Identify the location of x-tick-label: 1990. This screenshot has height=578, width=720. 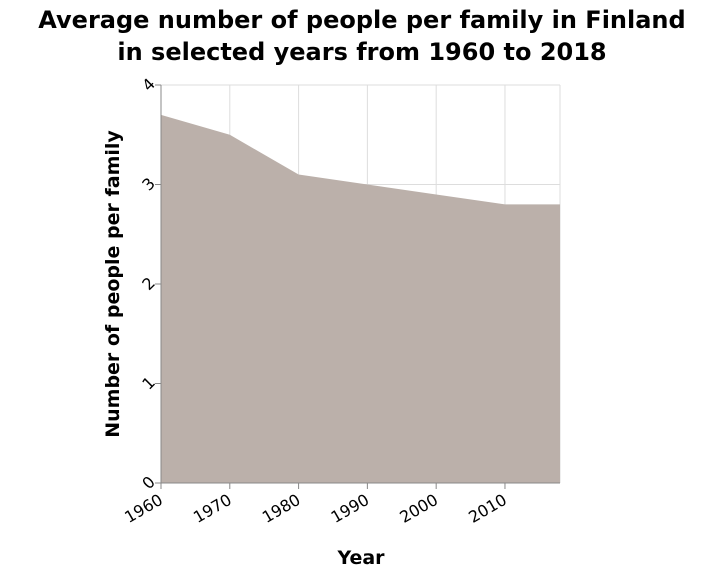
(350, 508).